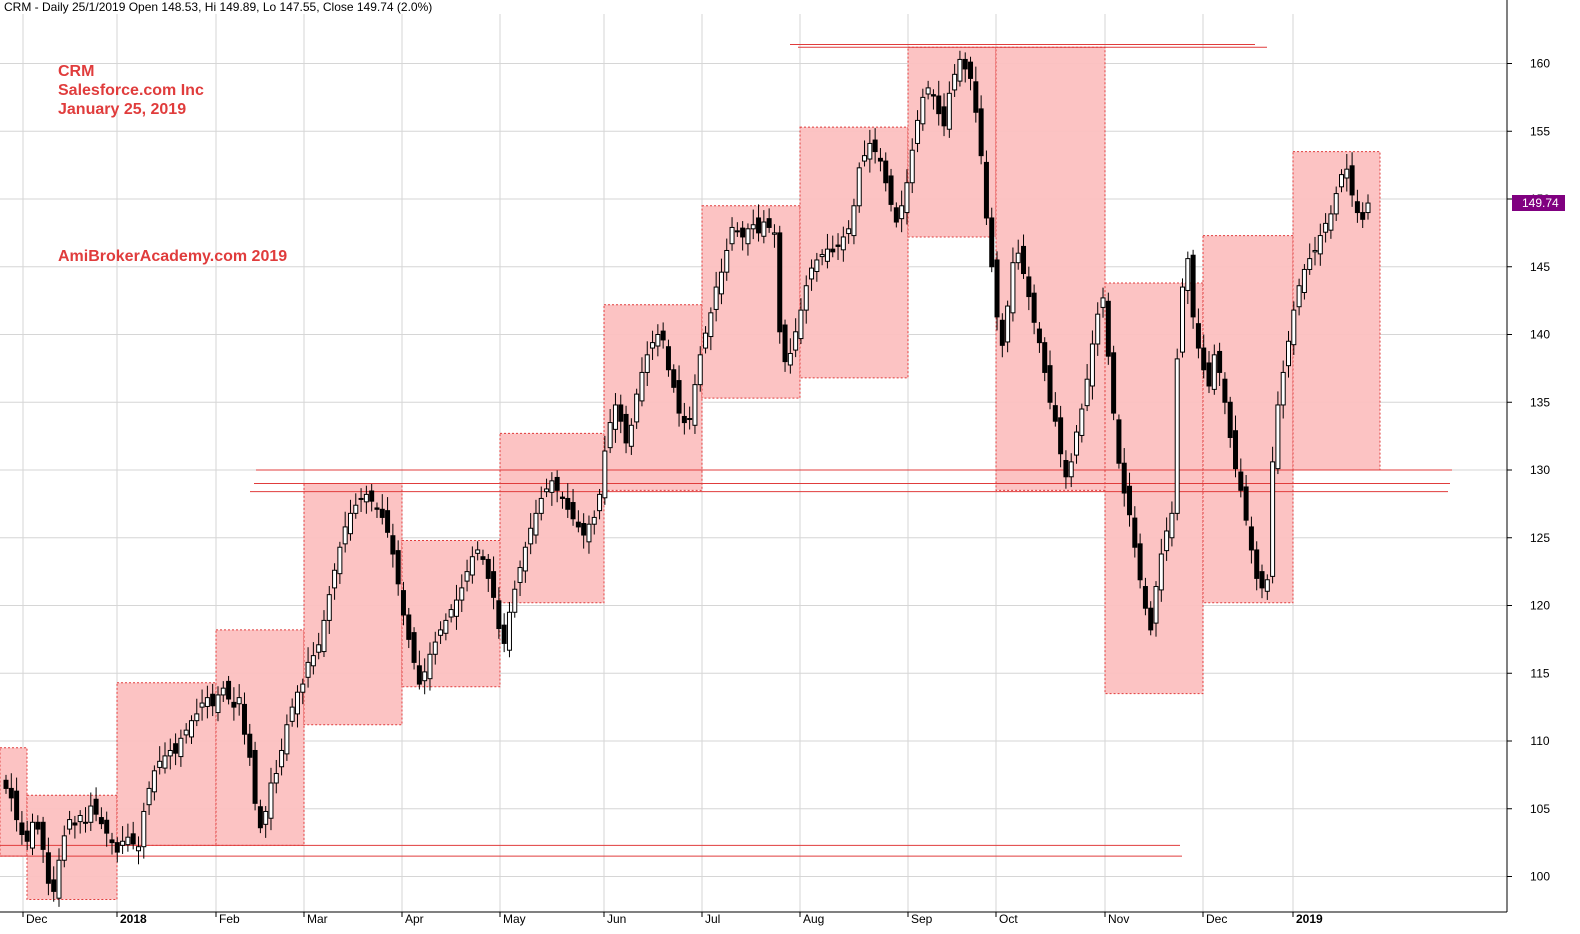 Image resolution: width=1580 pixels, height=934 pixels. What do you see at coordinates (1309, 919) in the screenshot?
I see `x-tick-label: 2019` at bounding box center [1309, 919].